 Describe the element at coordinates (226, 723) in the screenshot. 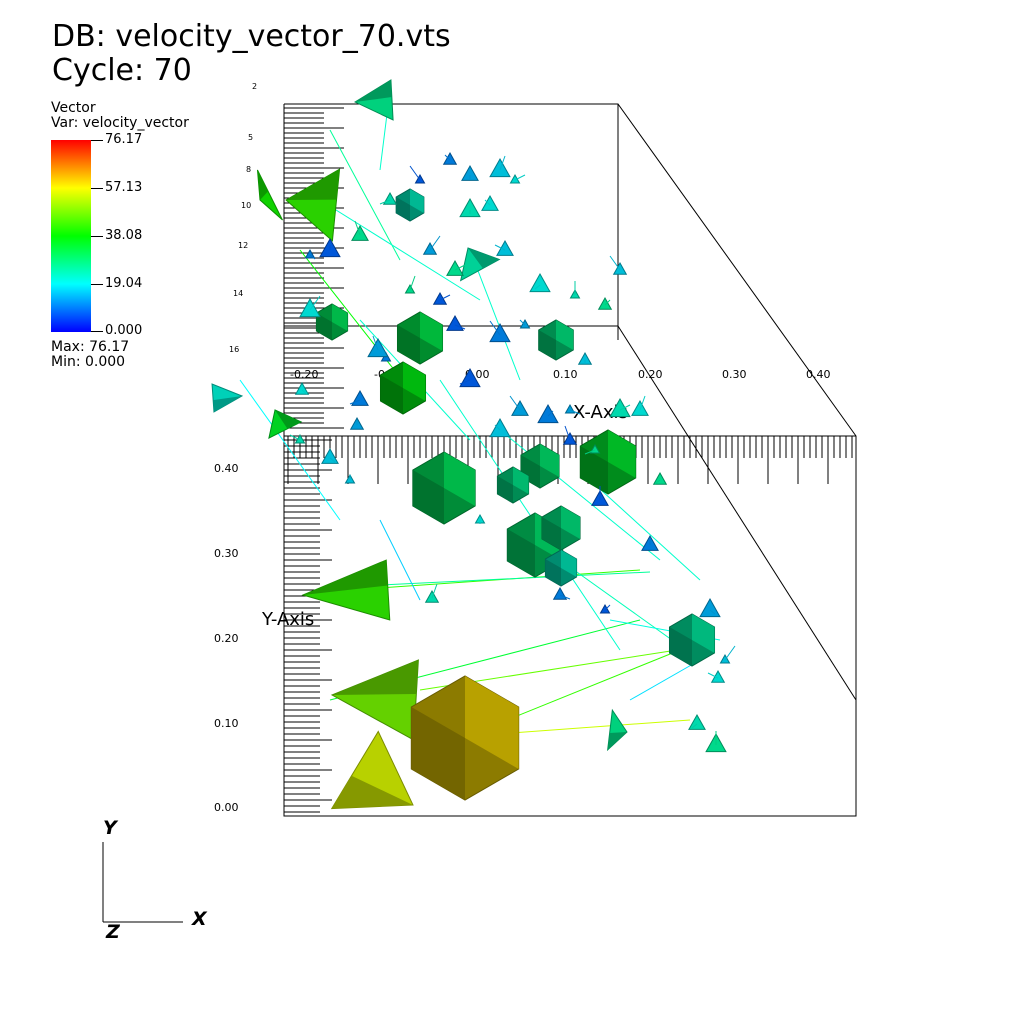

I see `y-tick-label: 0.10` at that location.